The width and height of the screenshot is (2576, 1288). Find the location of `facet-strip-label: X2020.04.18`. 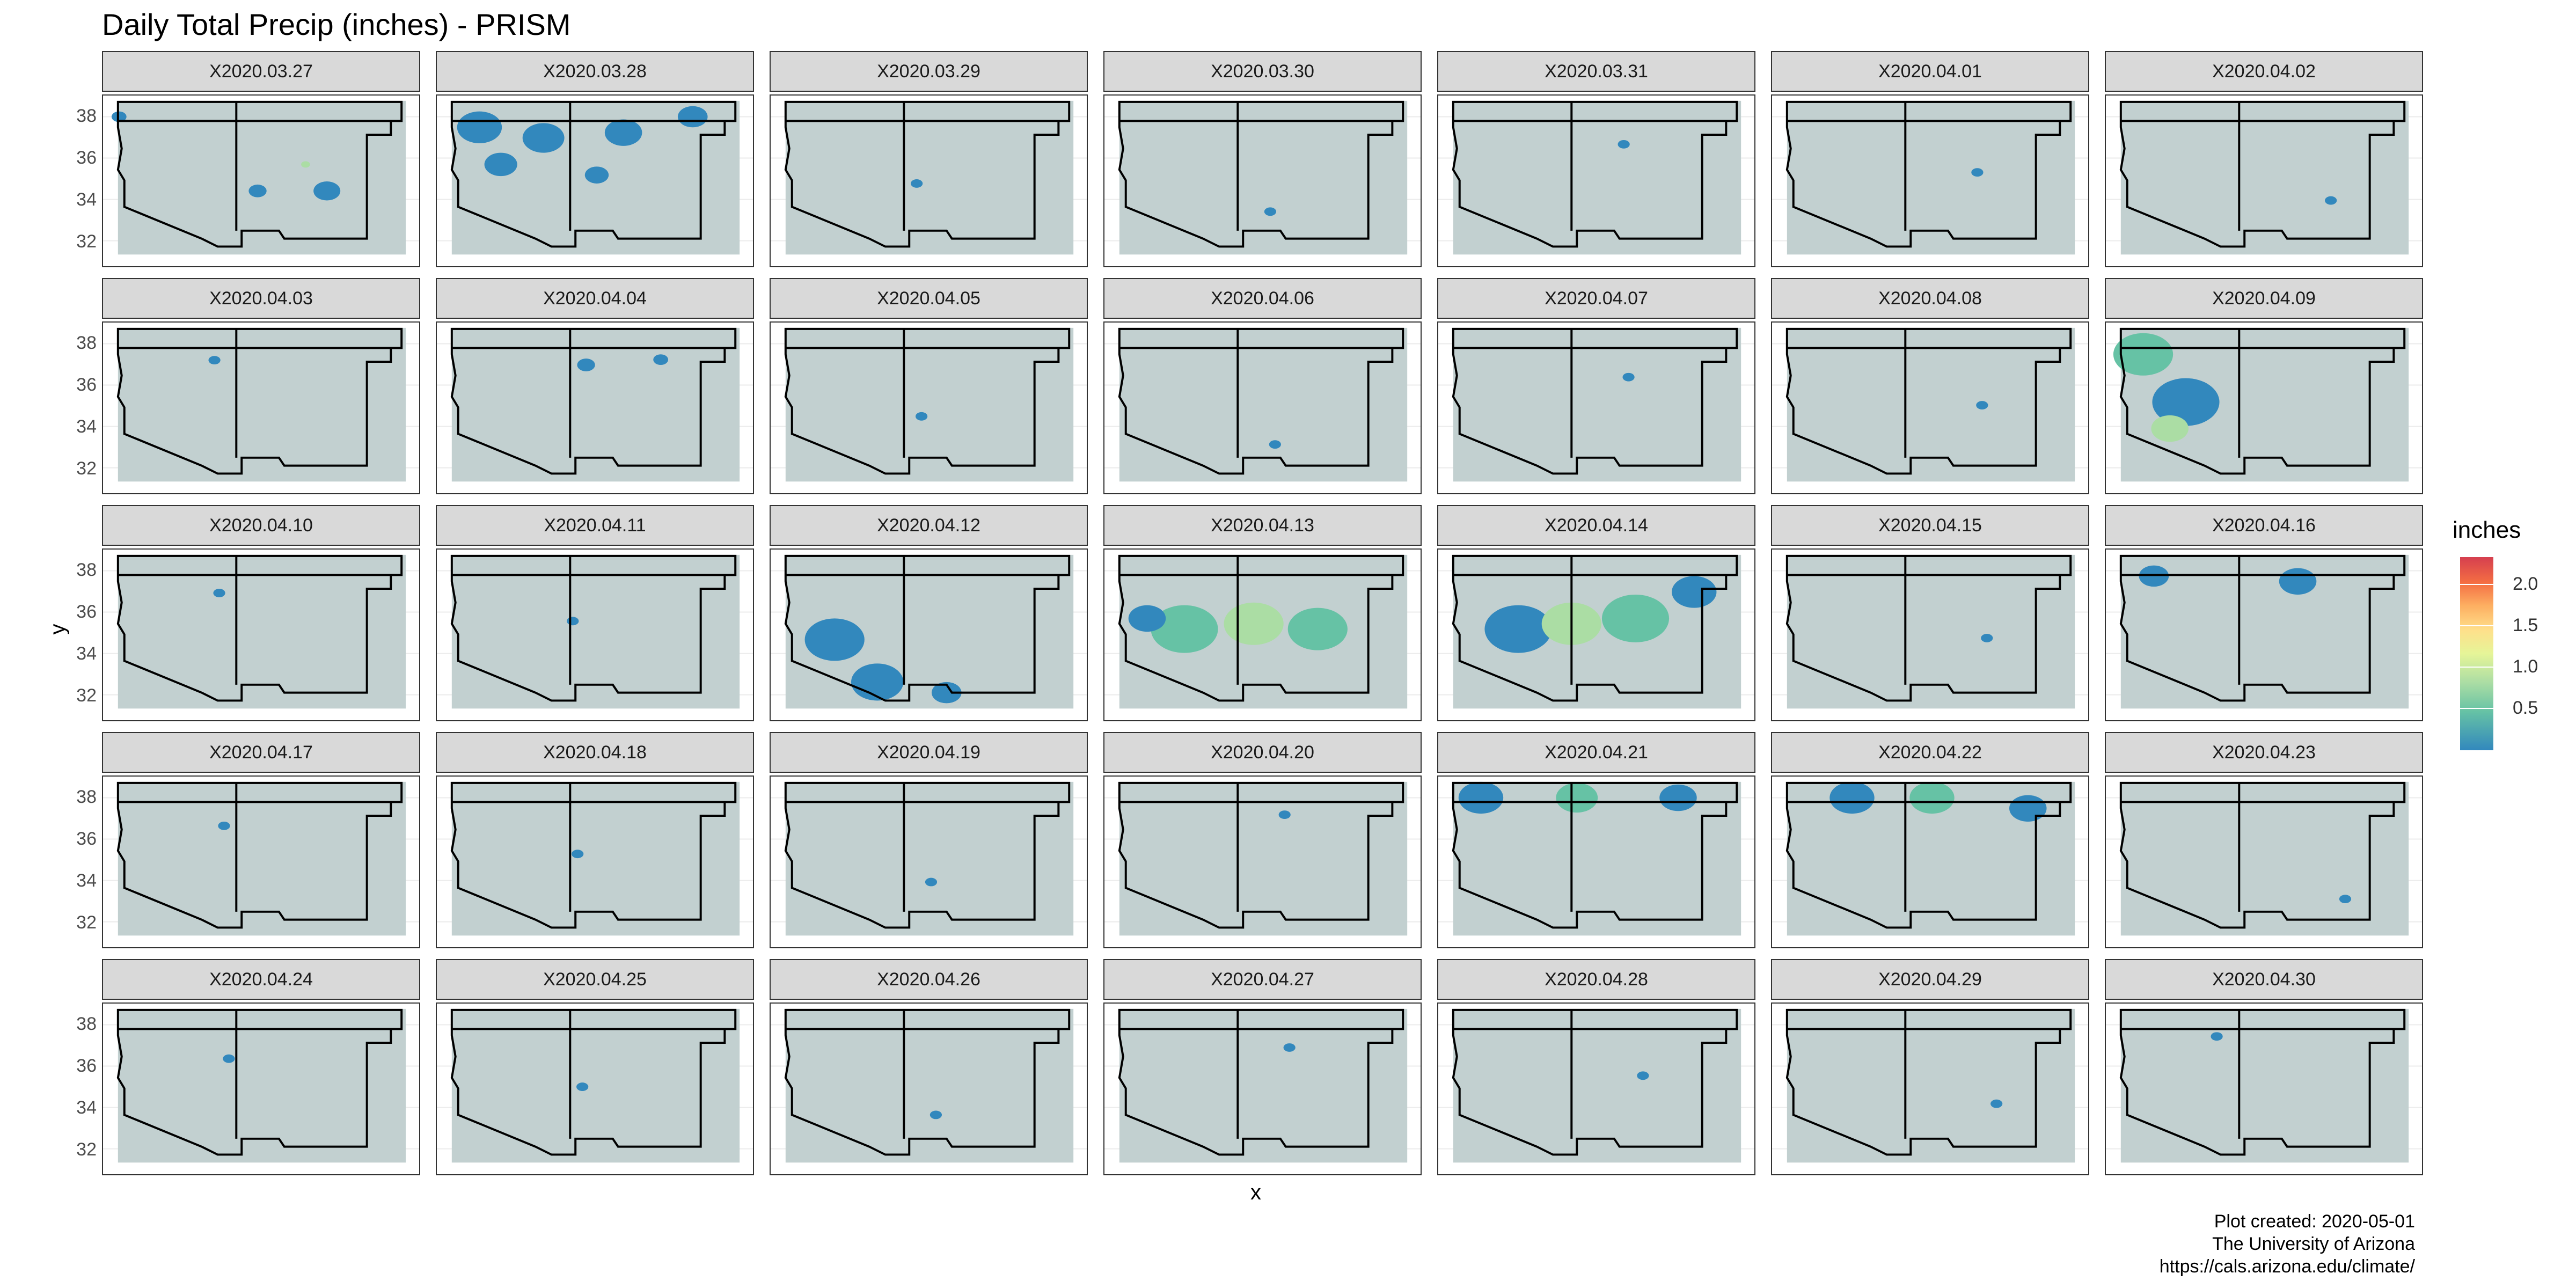

facet-strip-label: X2020.04.18 is located at coordinates (595, 752).